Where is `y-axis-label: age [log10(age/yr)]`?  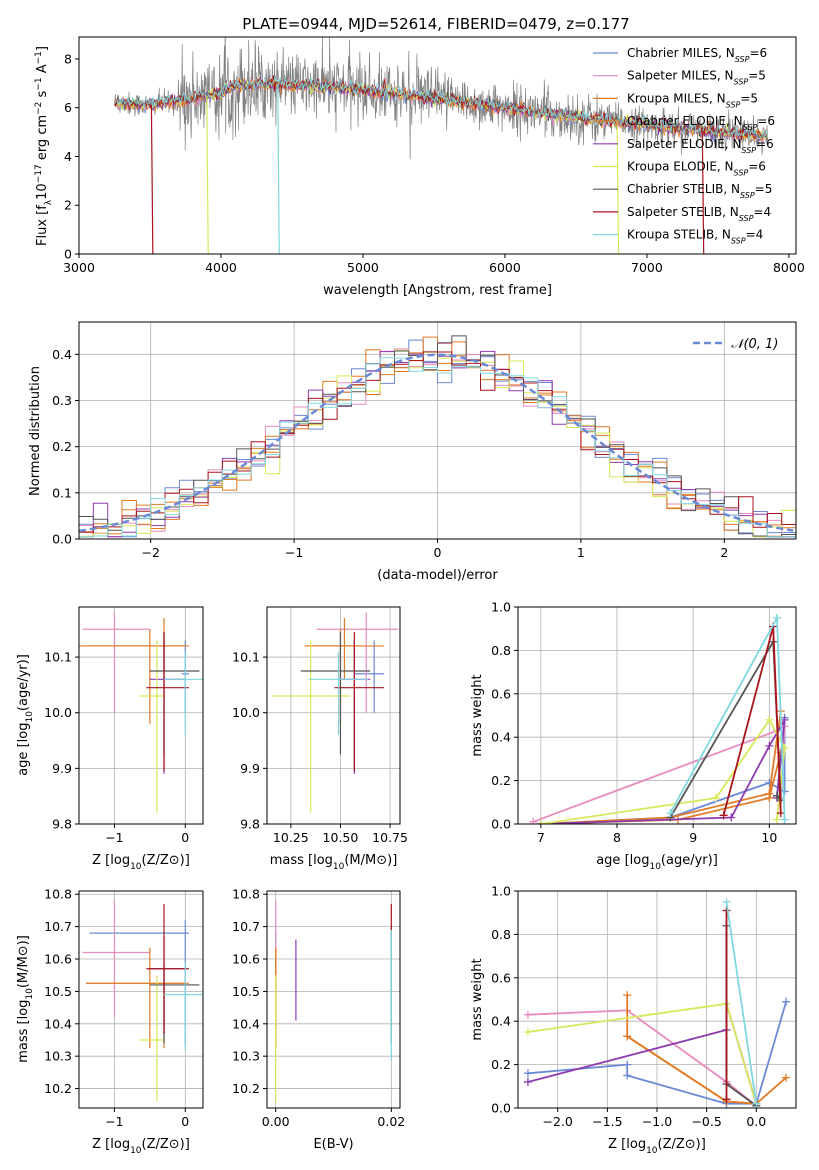 y-axis-label: age [log10(age/yr)] is located at coordinates (25, 715).